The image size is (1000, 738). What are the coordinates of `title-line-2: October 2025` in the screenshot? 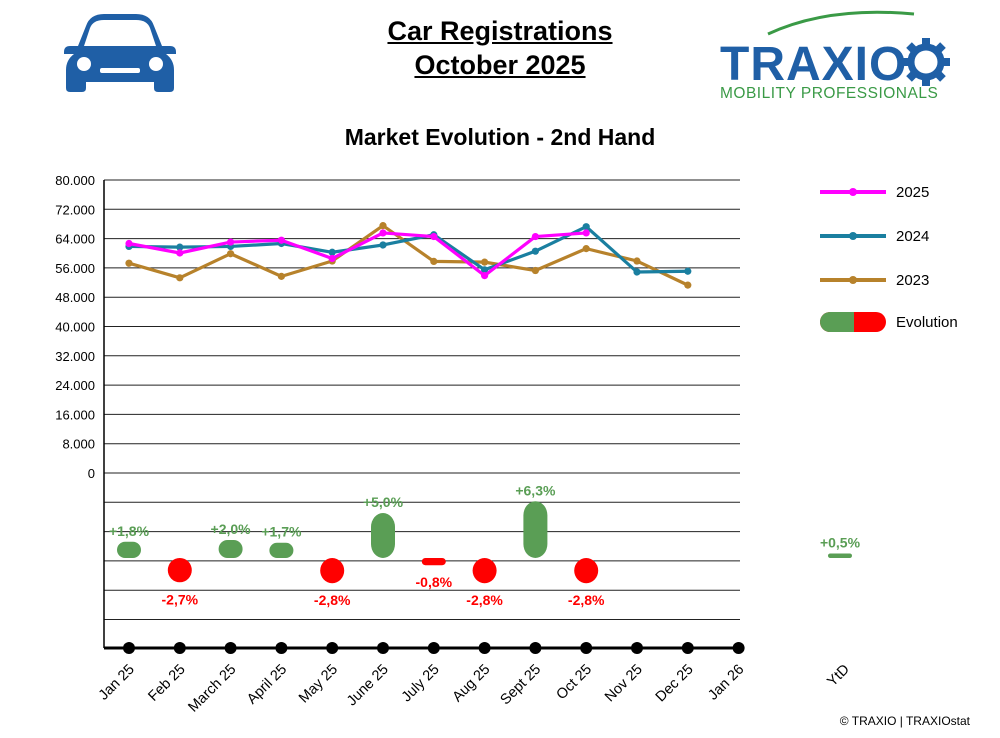 It's located at (500, 65).